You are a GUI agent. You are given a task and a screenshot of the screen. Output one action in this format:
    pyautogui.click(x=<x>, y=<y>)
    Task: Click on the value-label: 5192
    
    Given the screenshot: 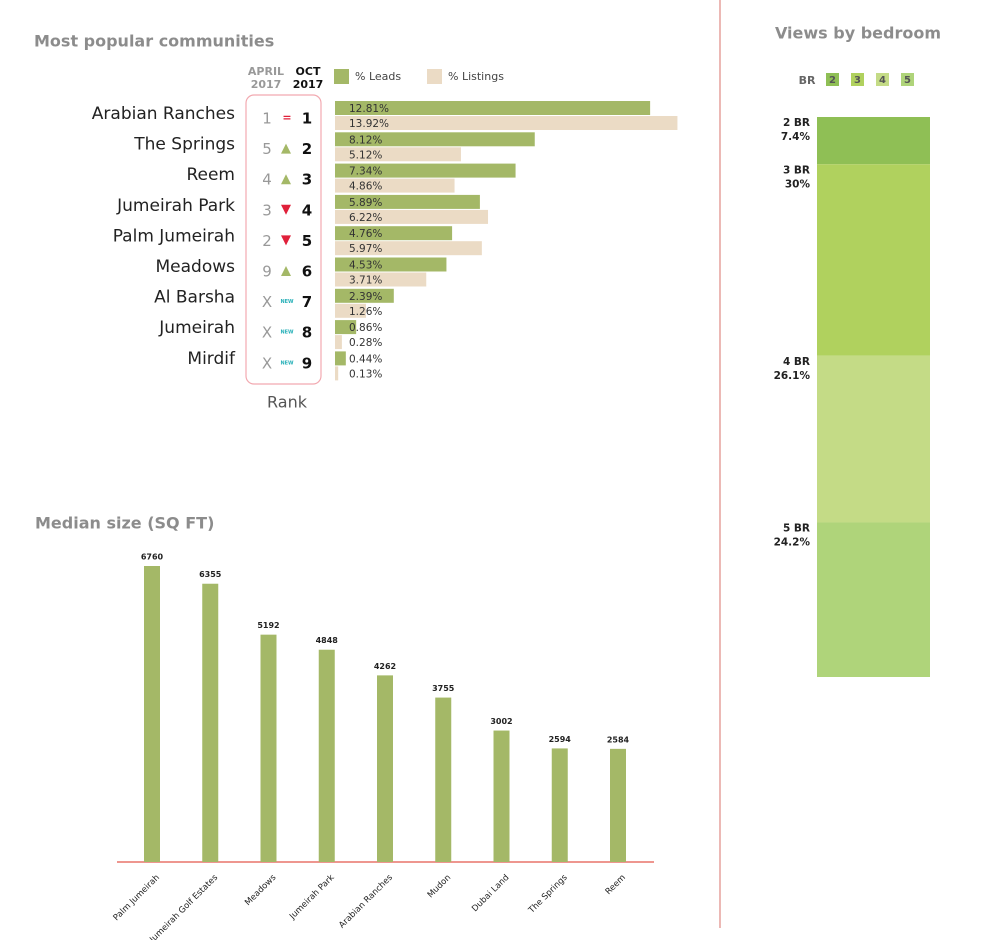 What is the action you would take?
    pyautogui.click(x=268, y=625)
    